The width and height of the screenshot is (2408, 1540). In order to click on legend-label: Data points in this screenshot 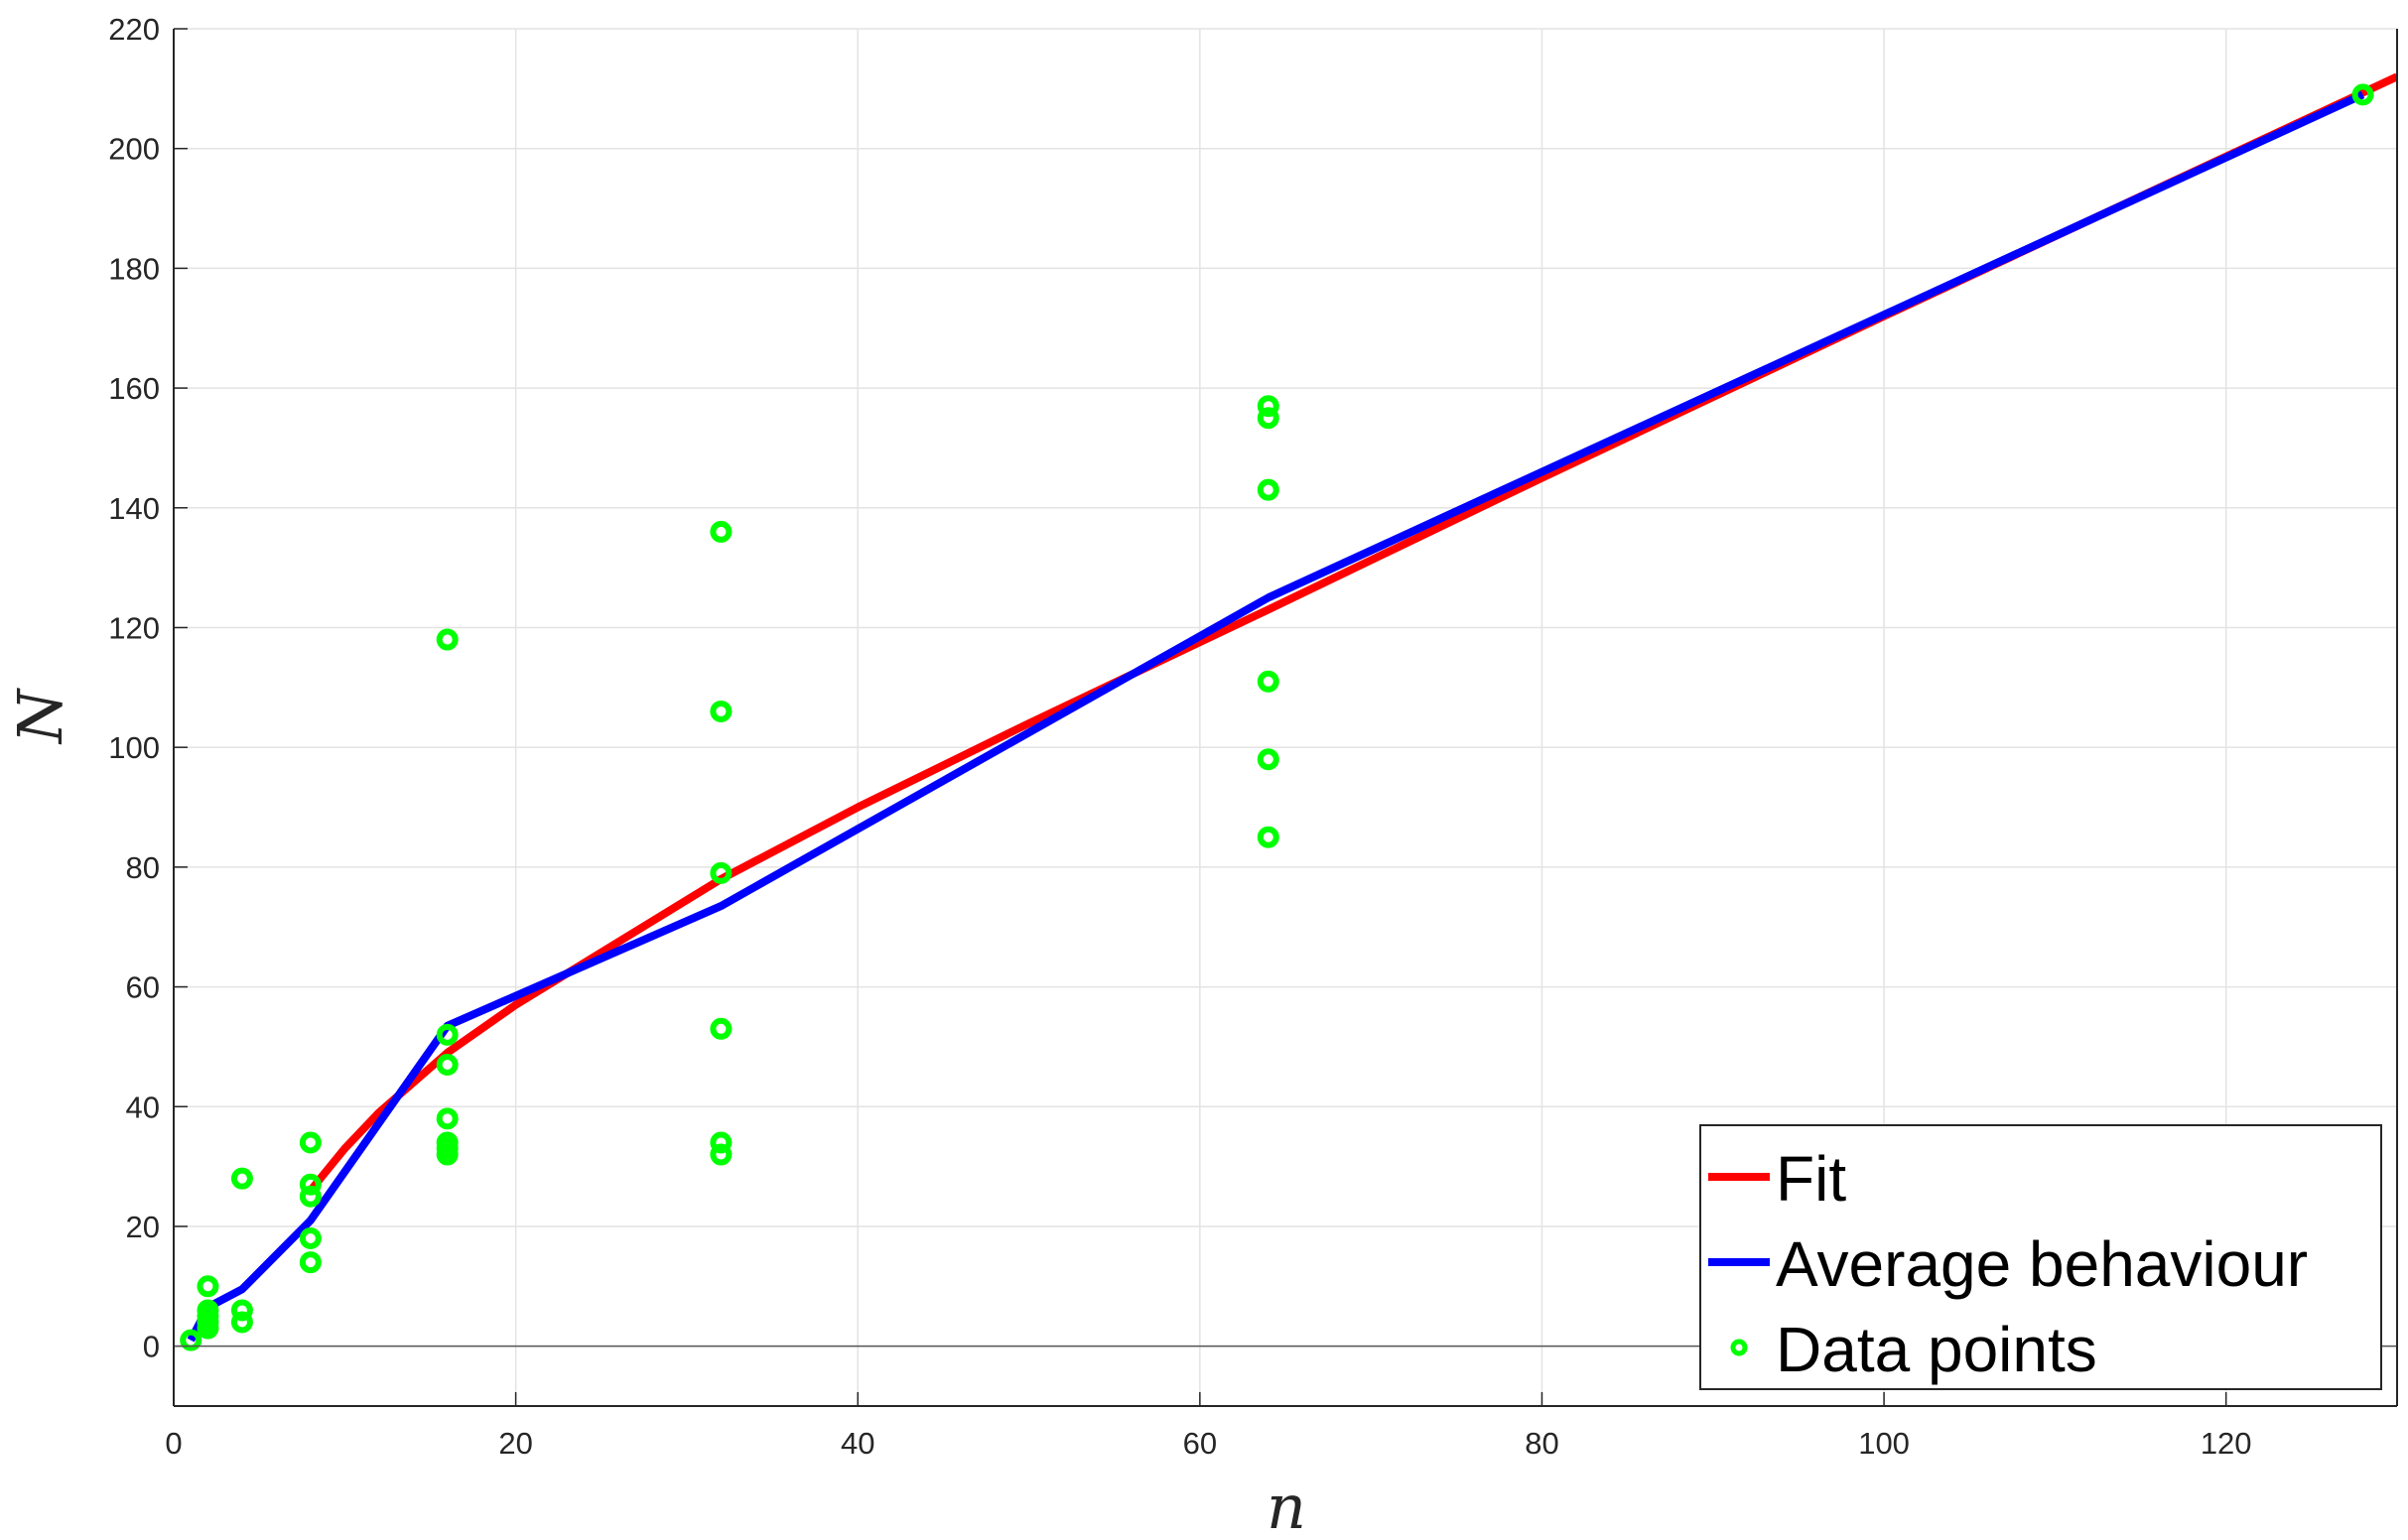, I will do `click(1937, 1349)`.